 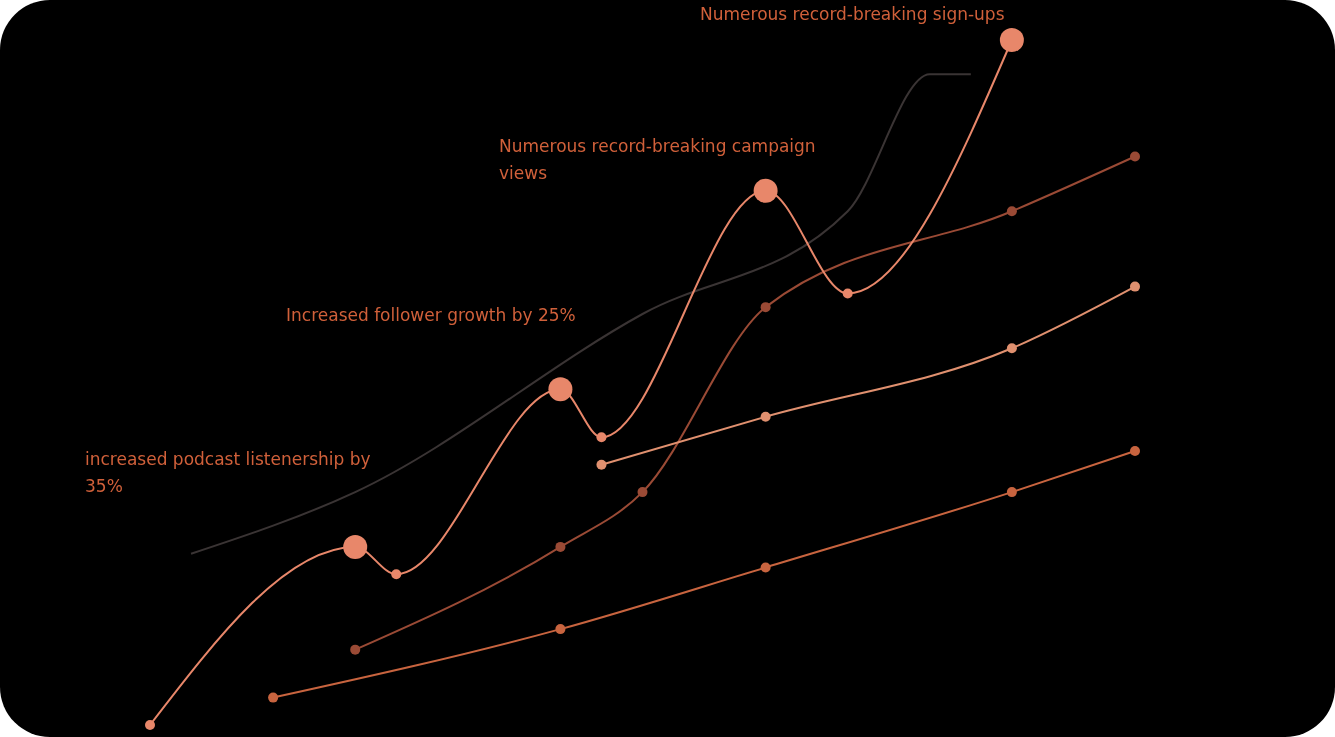 What do you see at coordinates (657, 159) in the screenshot?
I see `annotation: Numerous record-breaking campaign views` at bounding box center [657, 159].